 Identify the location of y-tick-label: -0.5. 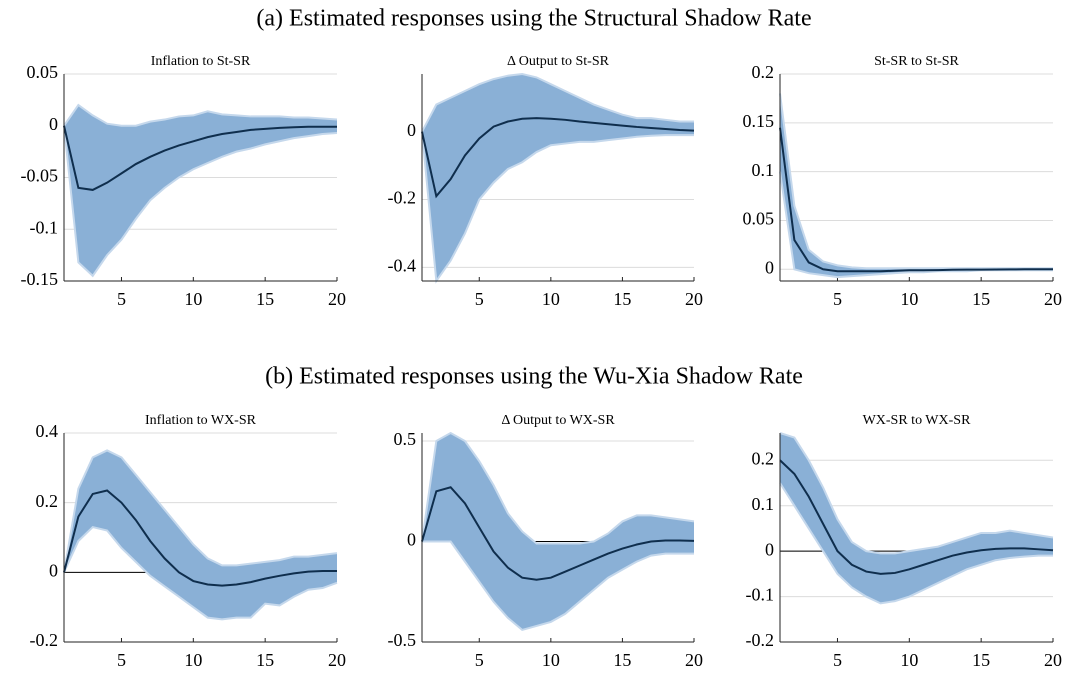
(402, 640).